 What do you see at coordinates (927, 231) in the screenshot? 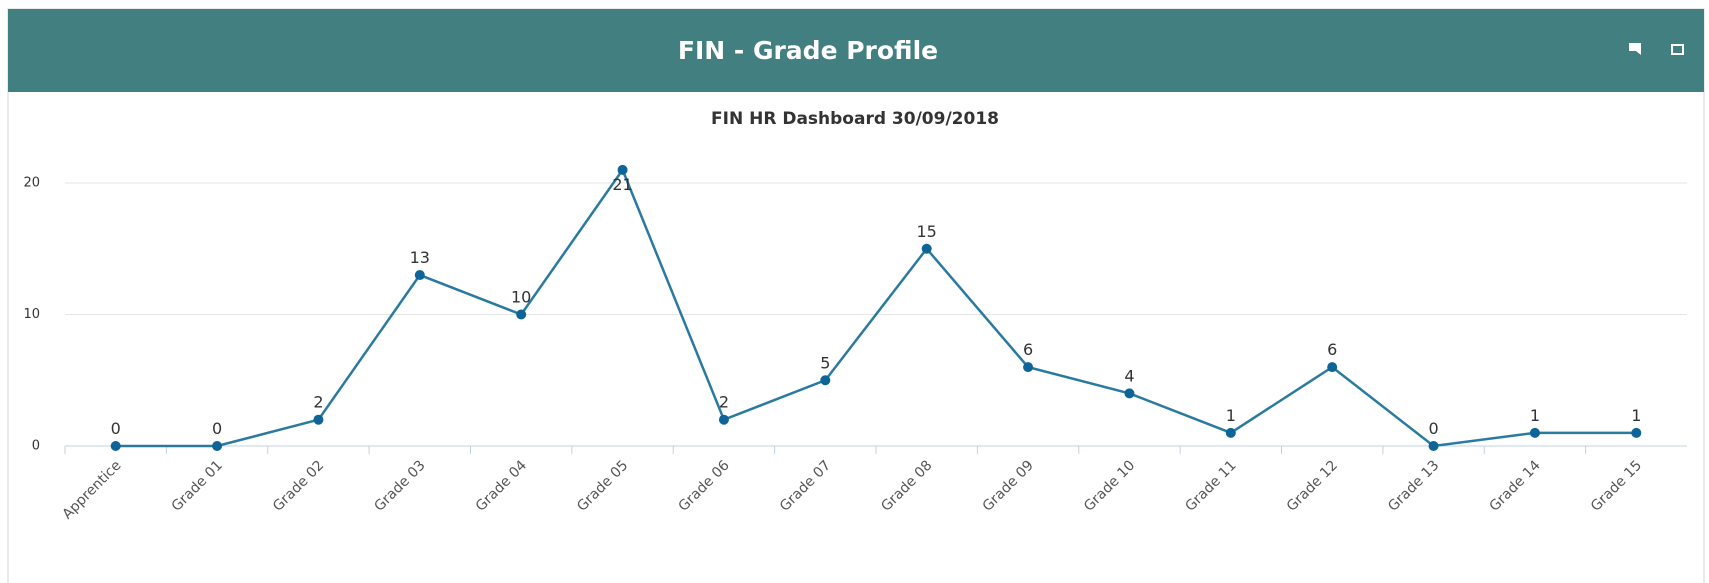
I see `data-label: 15` at bounding box center [927, 231].